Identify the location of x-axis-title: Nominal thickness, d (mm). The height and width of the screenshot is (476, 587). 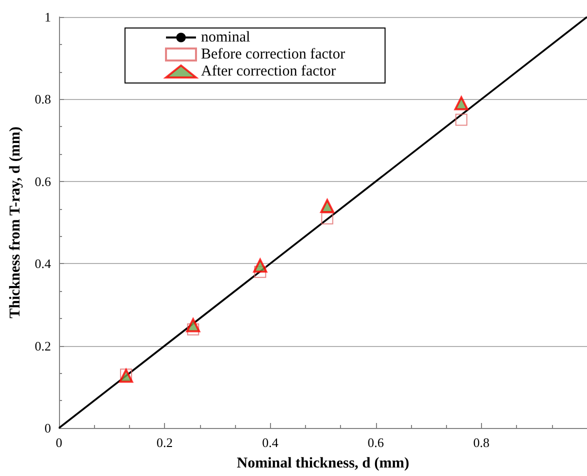
(323, 464).